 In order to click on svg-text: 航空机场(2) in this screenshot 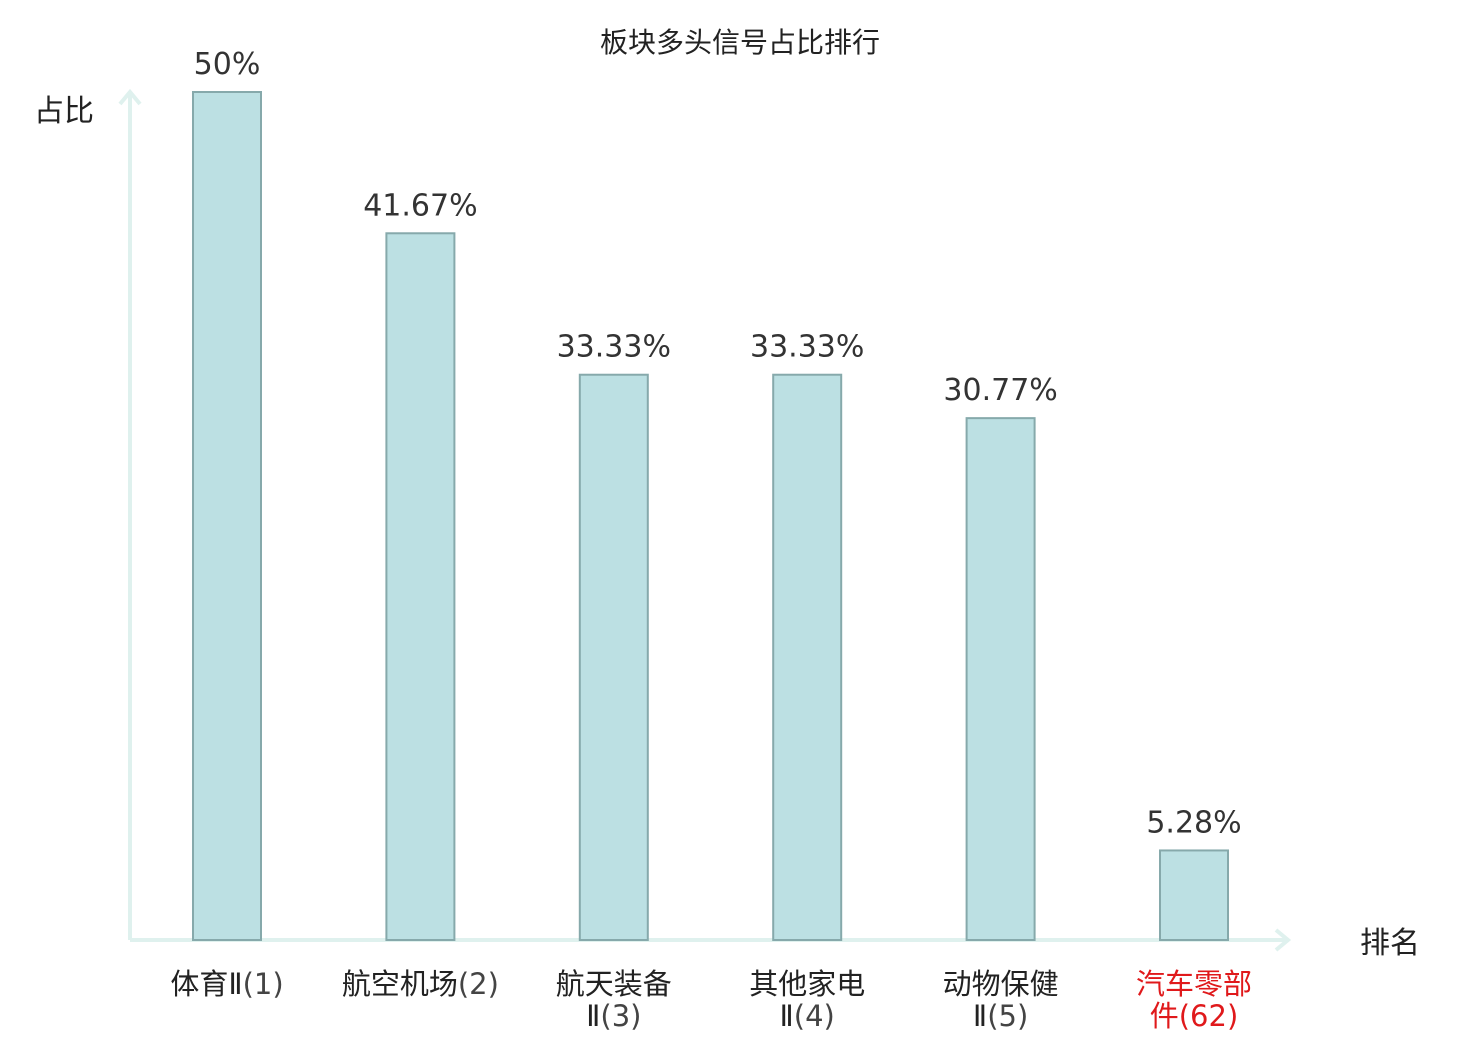, I will do `click(420, 984)`.